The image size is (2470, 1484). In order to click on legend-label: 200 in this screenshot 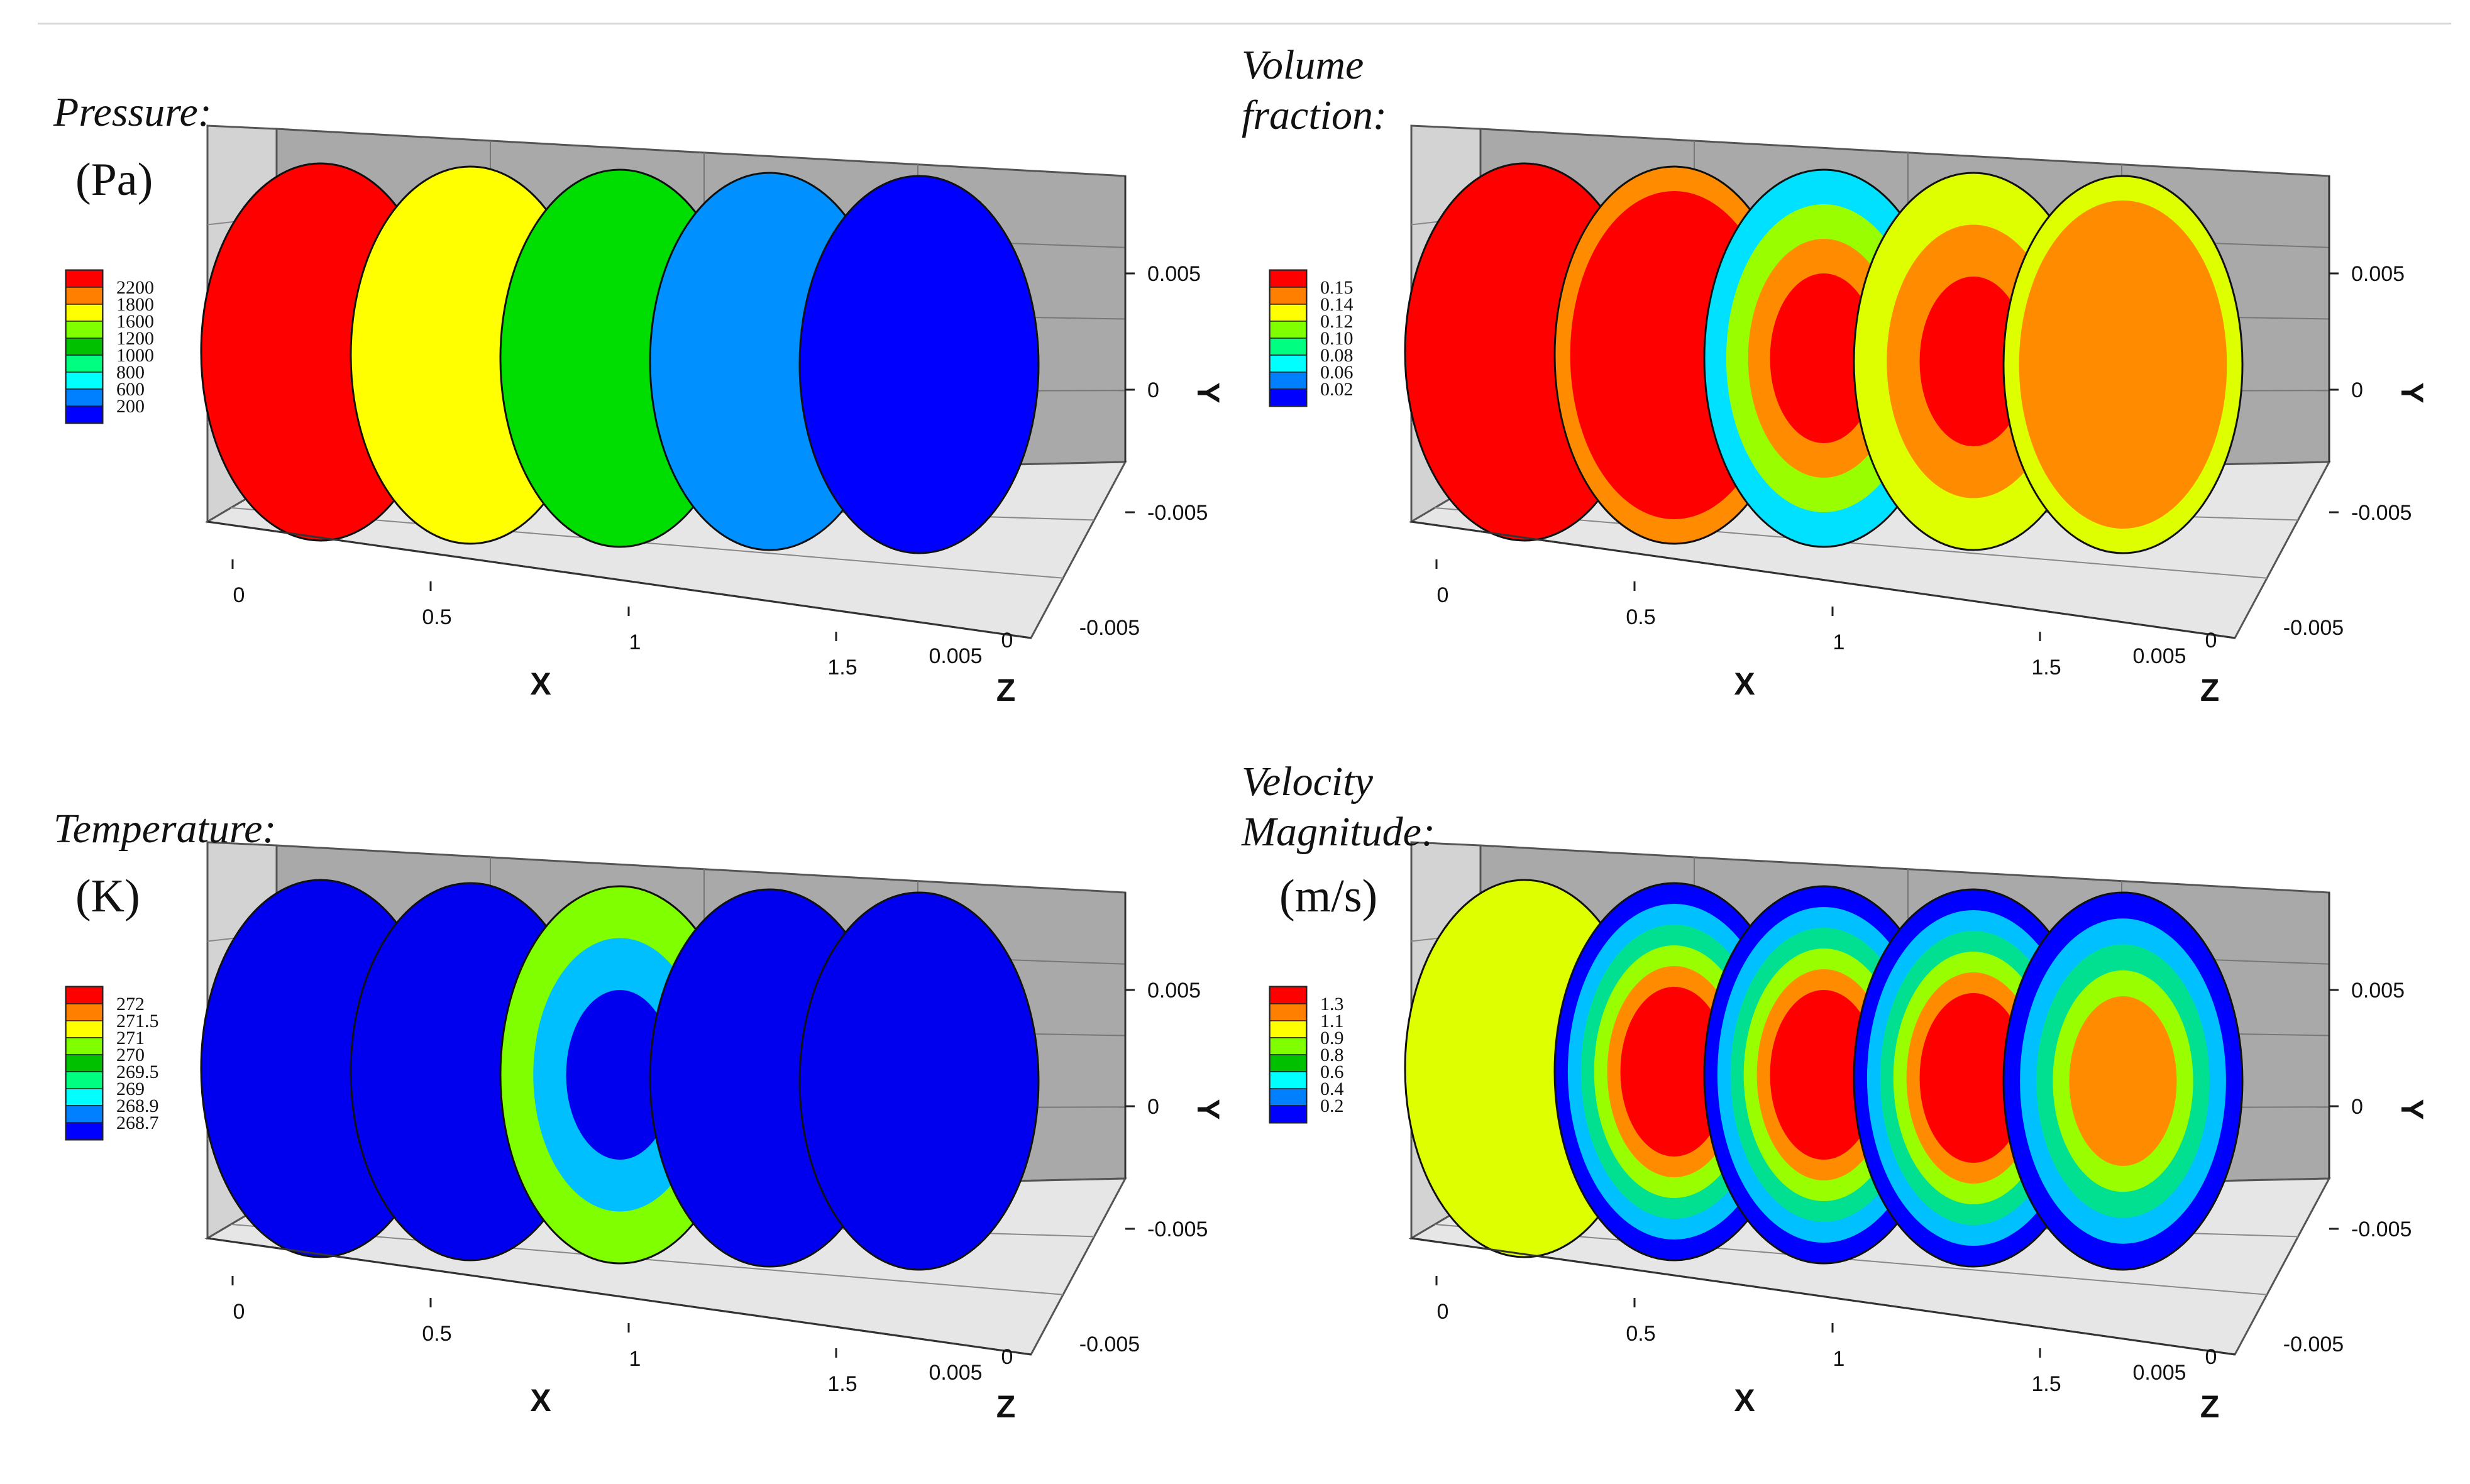, I will do `click(130, 406)`.